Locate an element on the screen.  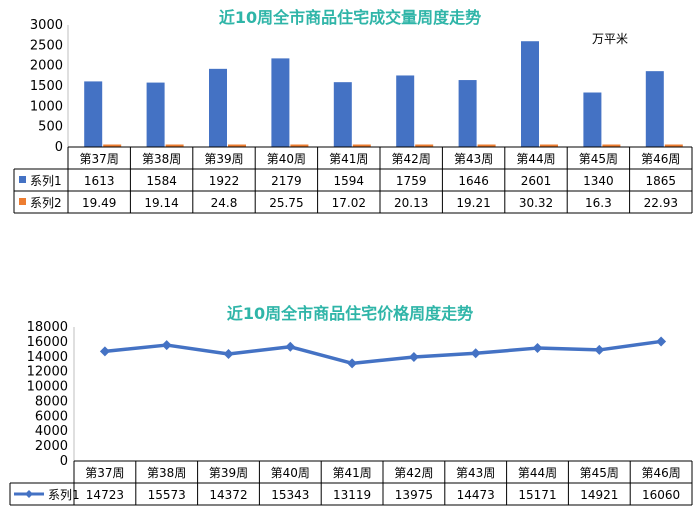
chart1-unit-label: 万平米 is located at coordinates (610, 39).